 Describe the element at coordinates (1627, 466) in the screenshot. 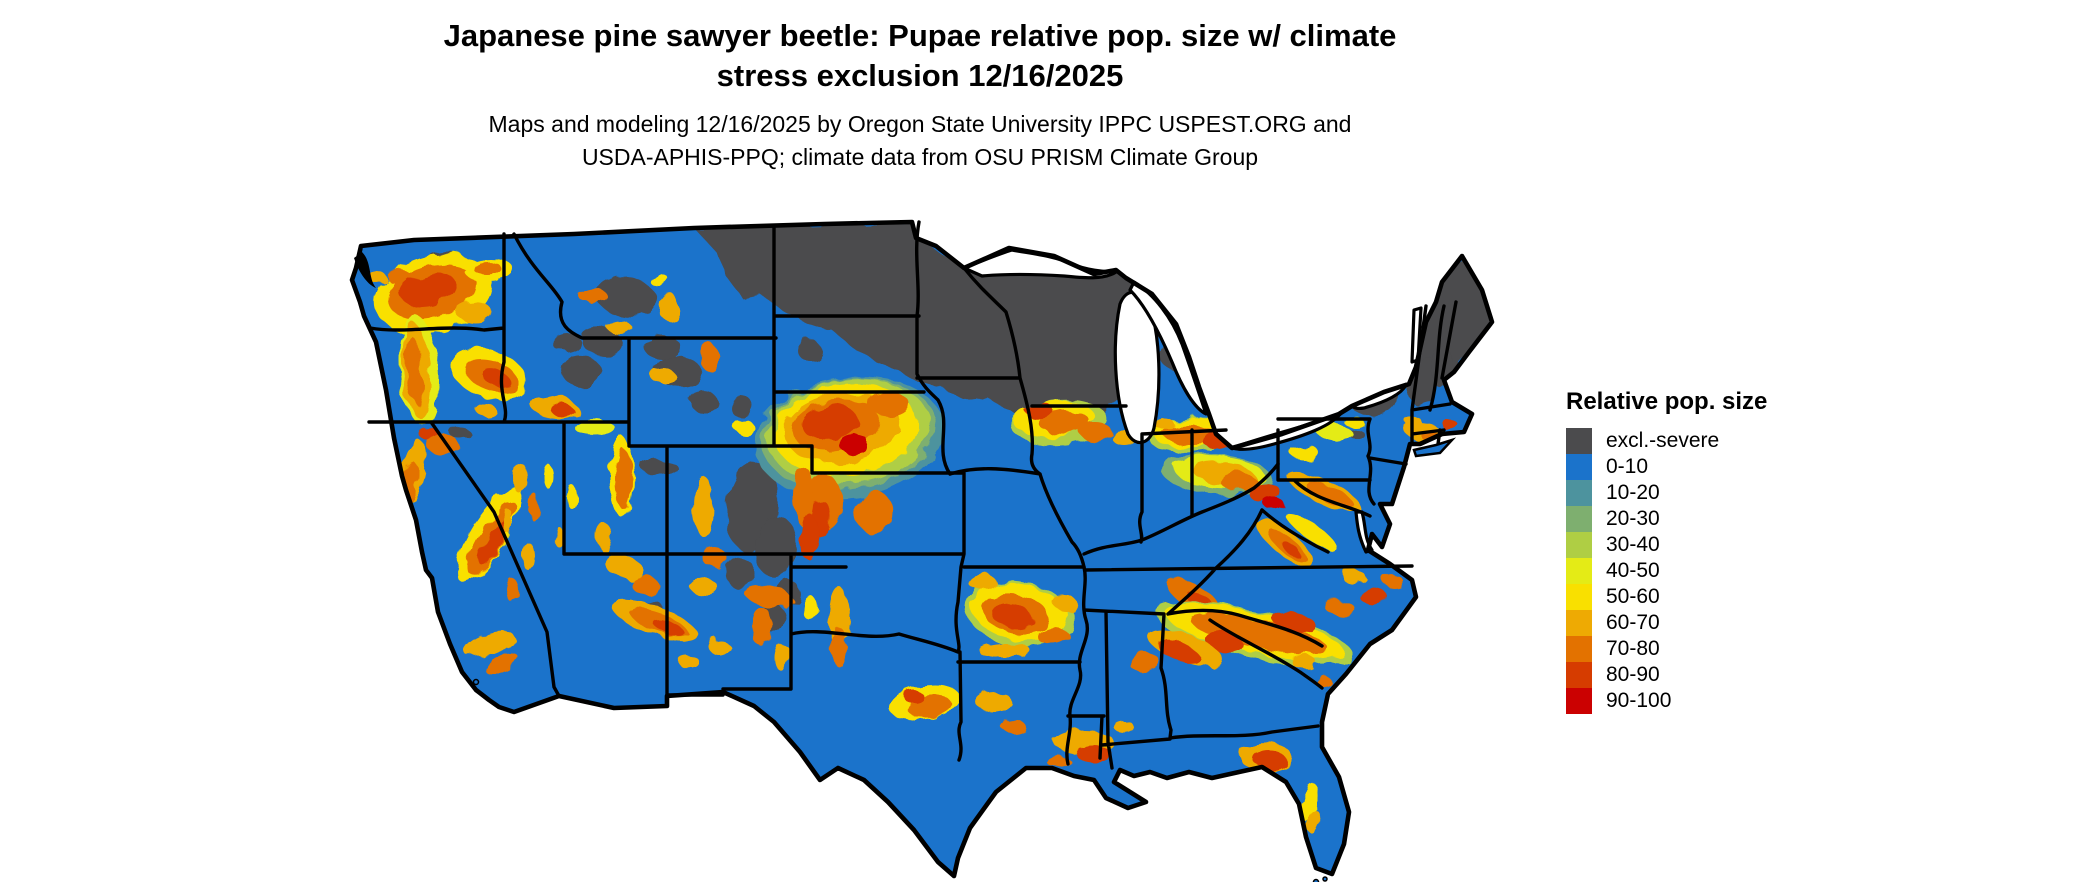

I see `legend-label: 0-10` at that location.